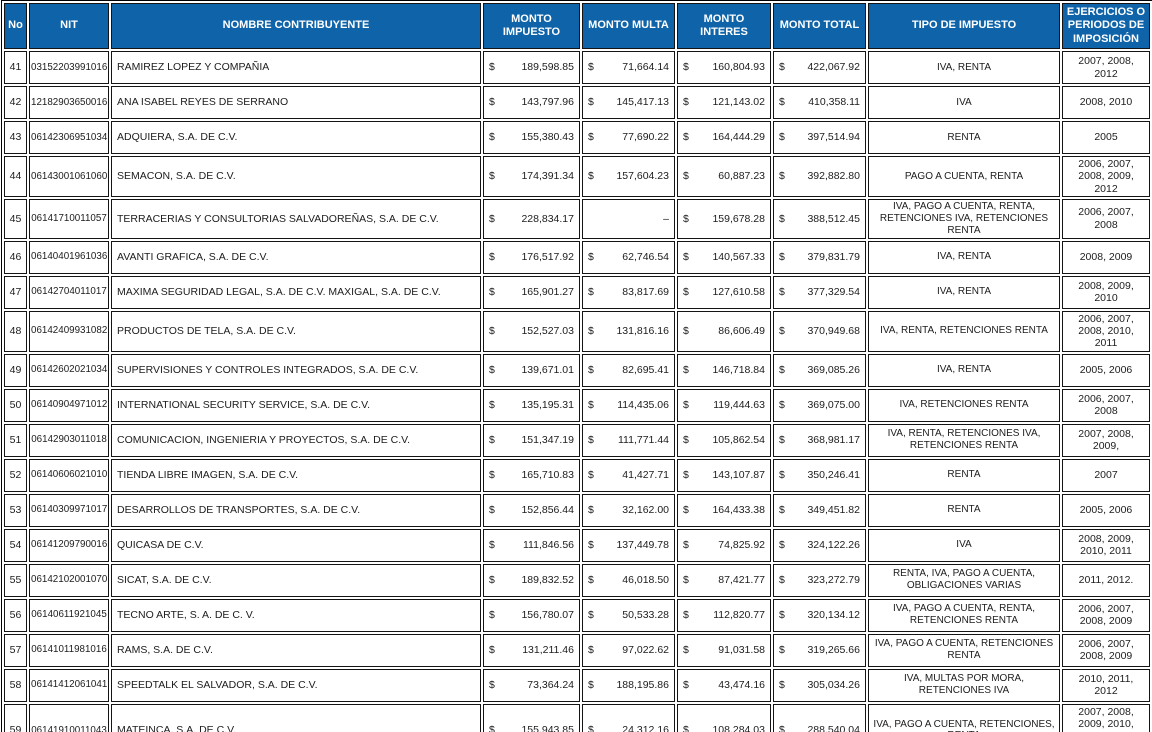  Describe the element at coordinates (69, 137) in the screenshot. I see `nit-value: 06142306951034` at that location.